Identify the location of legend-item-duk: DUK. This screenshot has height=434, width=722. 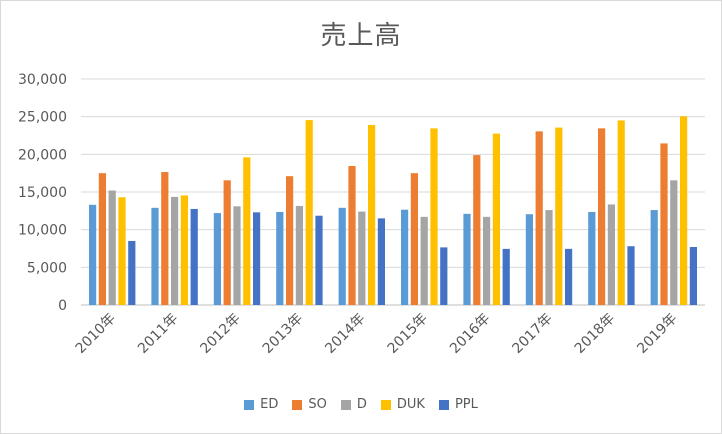
(402, 404).